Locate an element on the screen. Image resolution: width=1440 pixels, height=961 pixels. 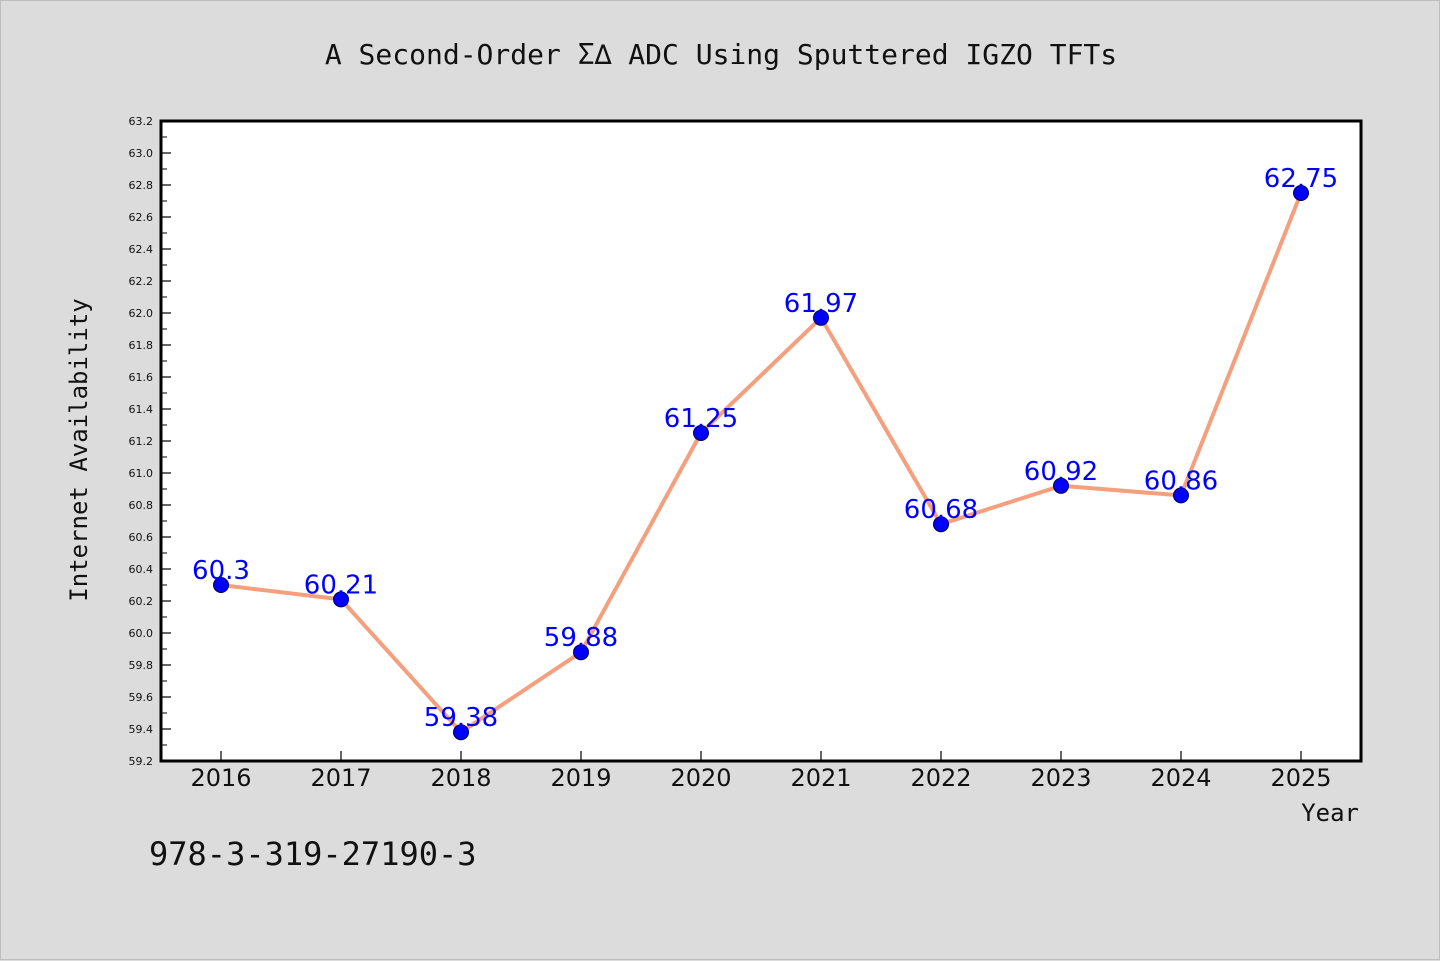
y-tick-label: 62.6 is located at coordinates (141, 217).